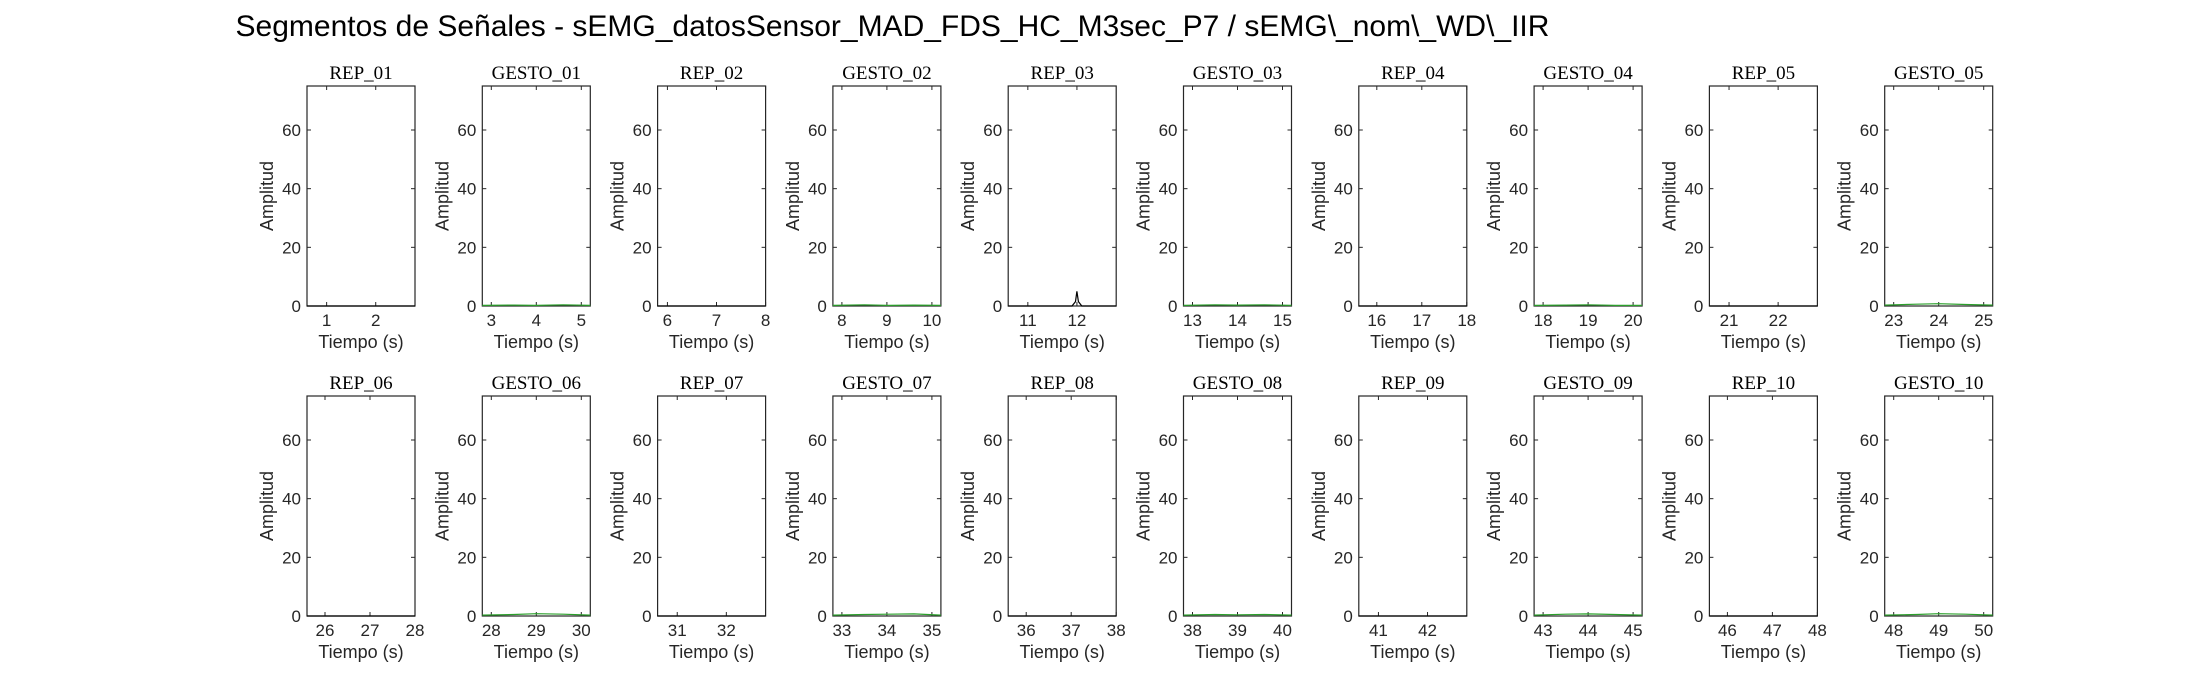  Describe the element at coordinates (886, 73) in the screenshot. I see `subplot-title: GESTO_02` at that location.